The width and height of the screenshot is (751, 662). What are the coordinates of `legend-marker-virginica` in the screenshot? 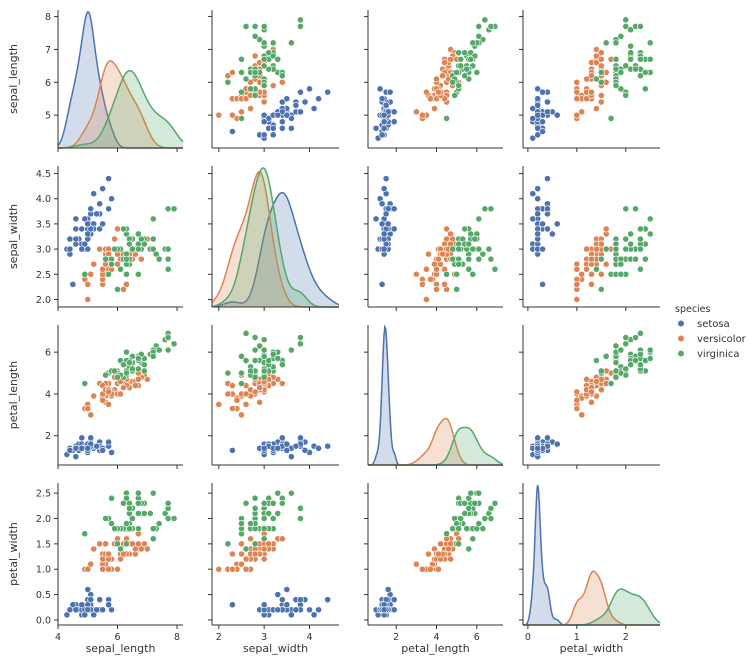 It's located at (681, 353).